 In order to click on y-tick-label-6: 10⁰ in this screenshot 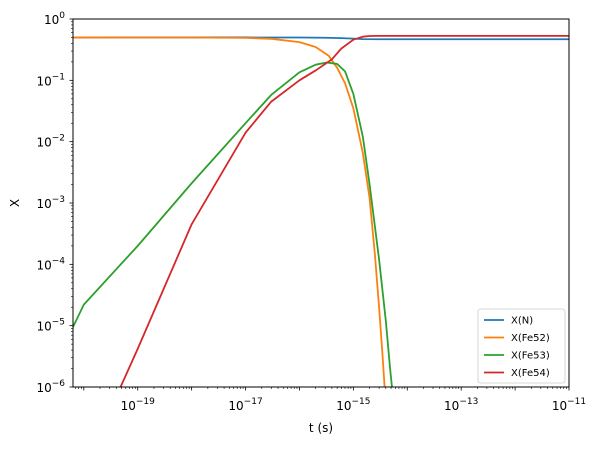, I will do `click(54, 19)`.